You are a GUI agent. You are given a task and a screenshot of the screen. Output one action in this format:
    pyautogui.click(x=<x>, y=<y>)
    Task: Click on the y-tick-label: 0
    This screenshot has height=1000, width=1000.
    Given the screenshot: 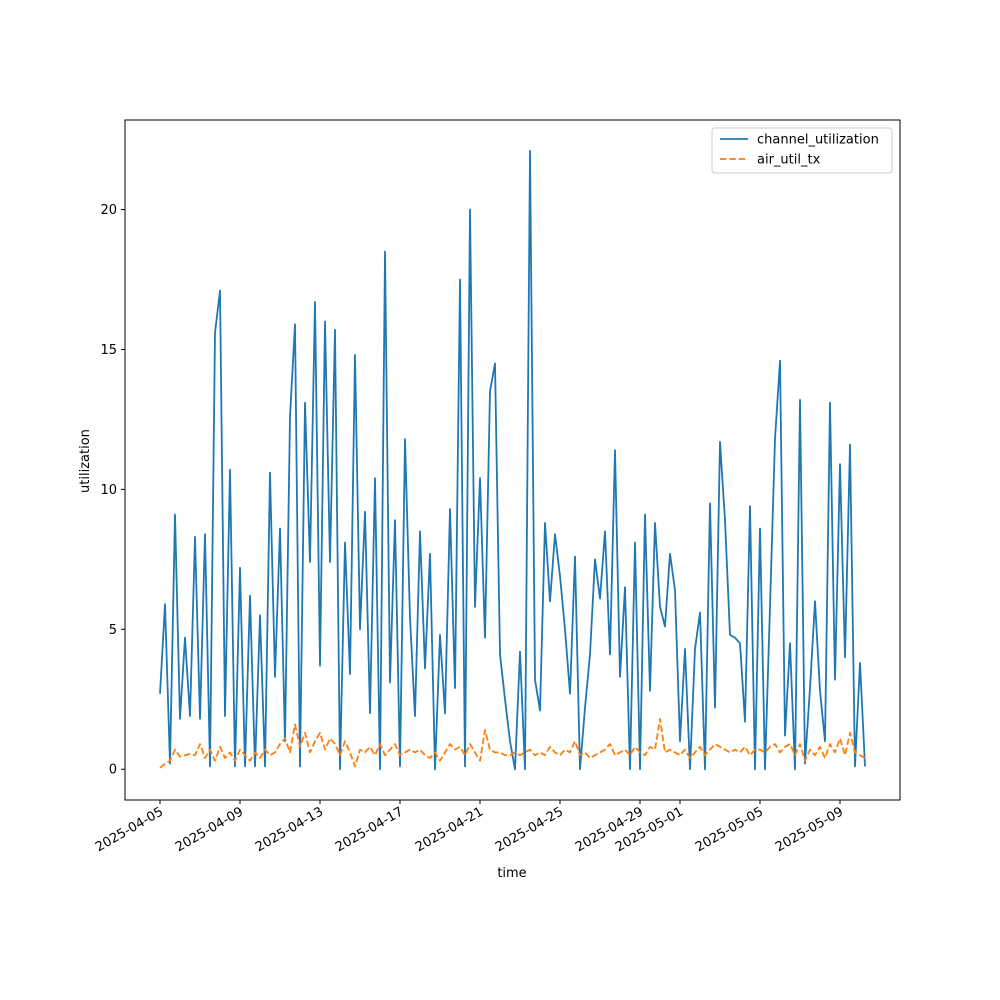 What is the action you would take?
    pyautogui.click(x=113, y=770)
    